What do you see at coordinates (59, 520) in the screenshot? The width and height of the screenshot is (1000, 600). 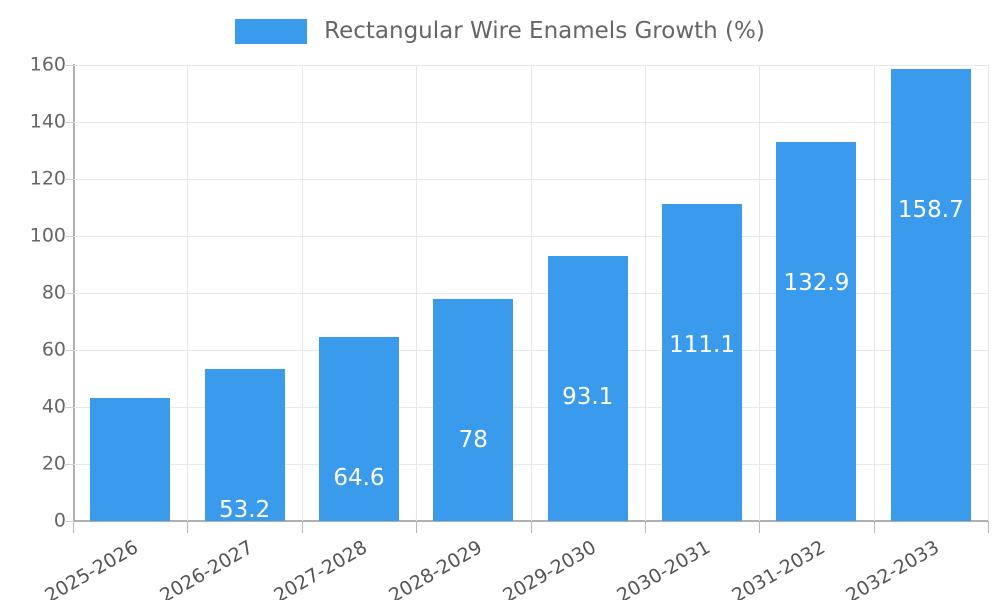 I see `y-axis-tick-label: 0` at bounding box center [59, 520].